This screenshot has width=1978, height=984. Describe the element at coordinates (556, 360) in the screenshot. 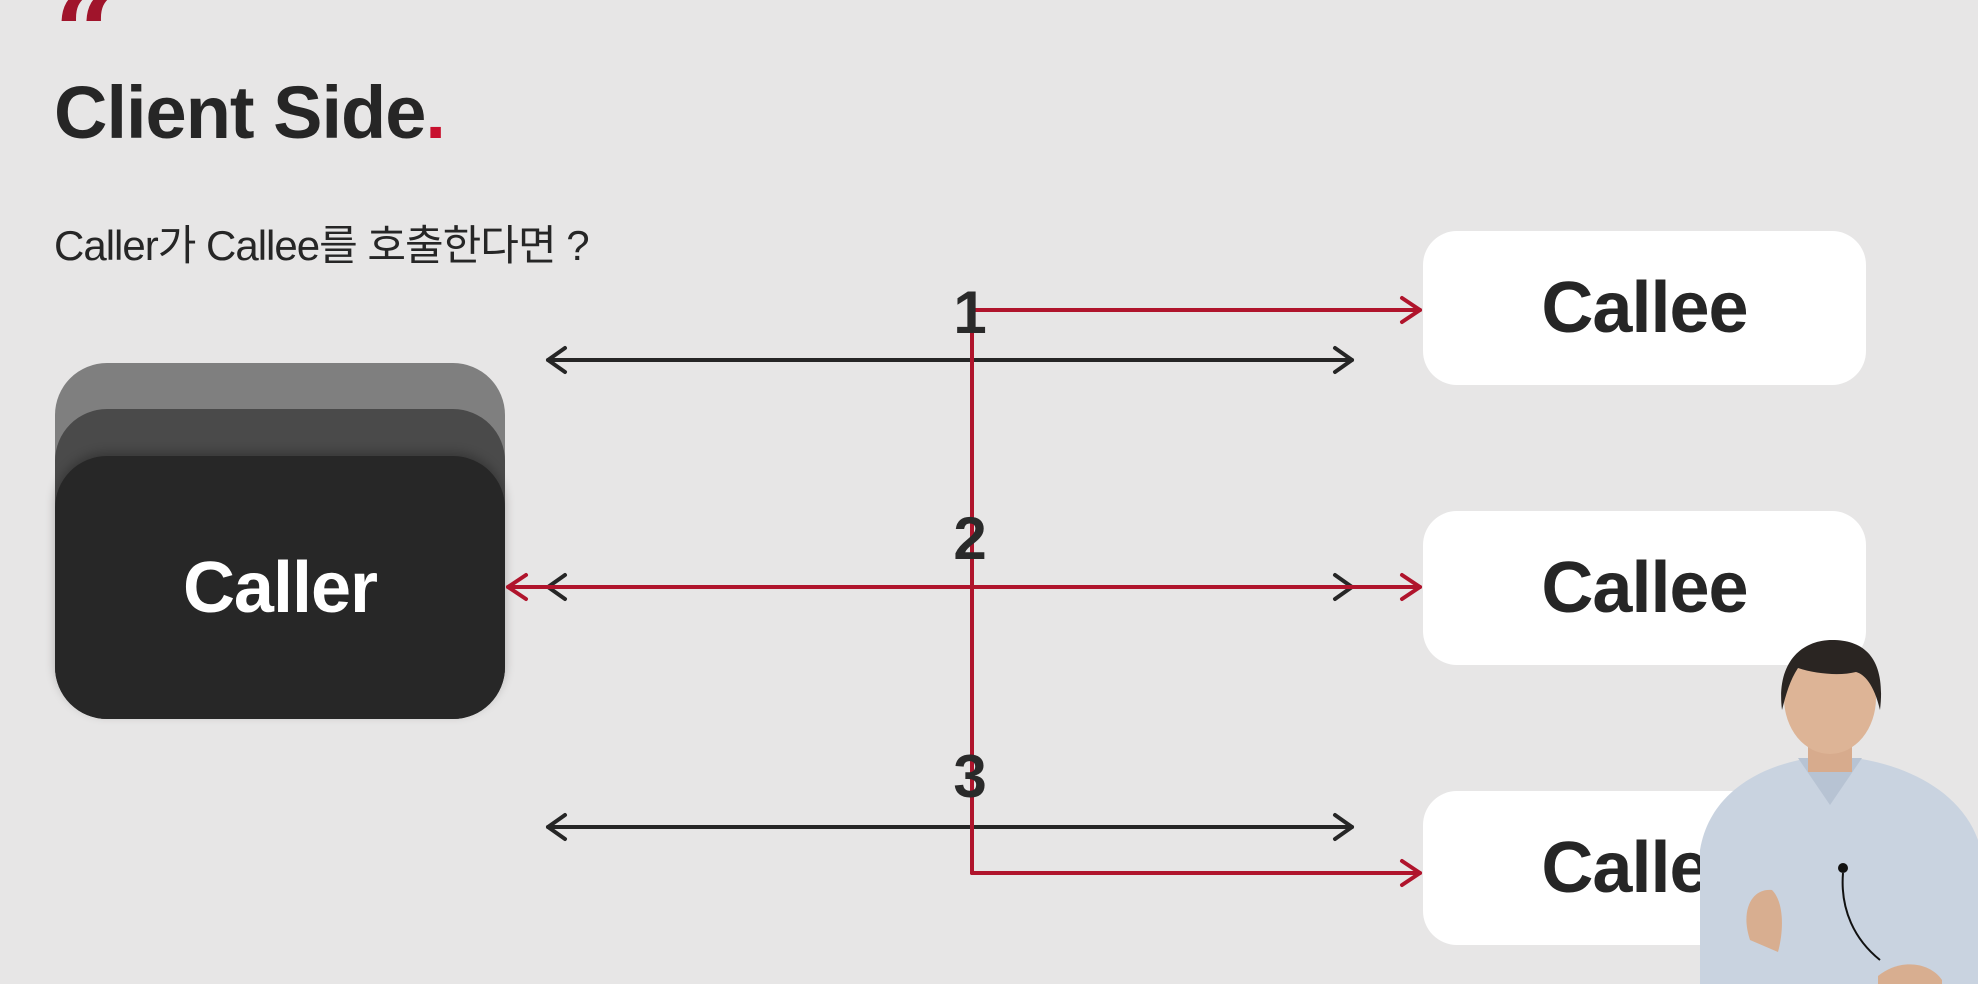

I see `black-arrowhead-1-left` at that location.